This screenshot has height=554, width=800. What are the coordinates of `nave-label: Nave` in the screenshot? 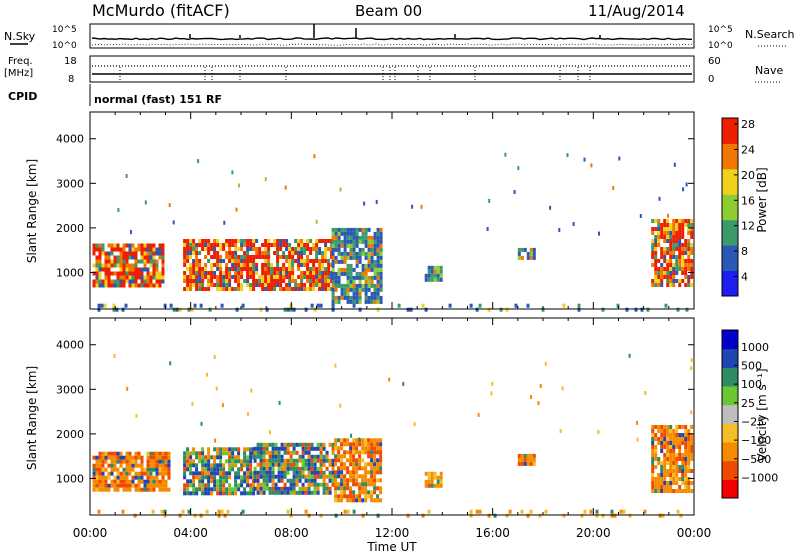 It's located at (769, 70).